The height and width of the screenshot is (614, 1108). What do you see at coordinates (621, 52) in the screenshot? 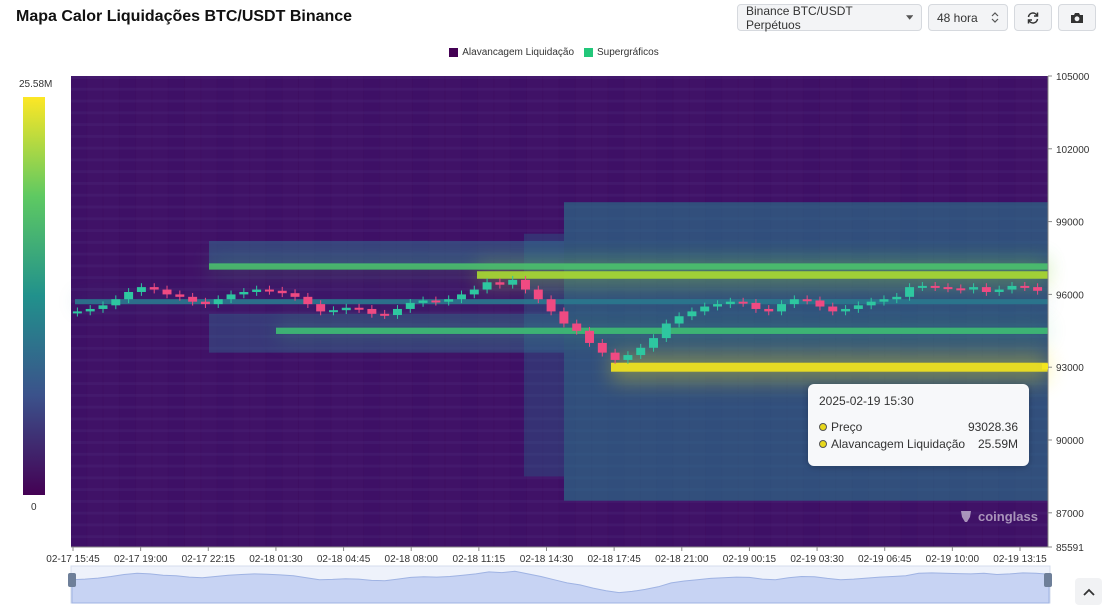
I see `legend-item-supercharts: Supergráficos` at bounding box center [621, 52].